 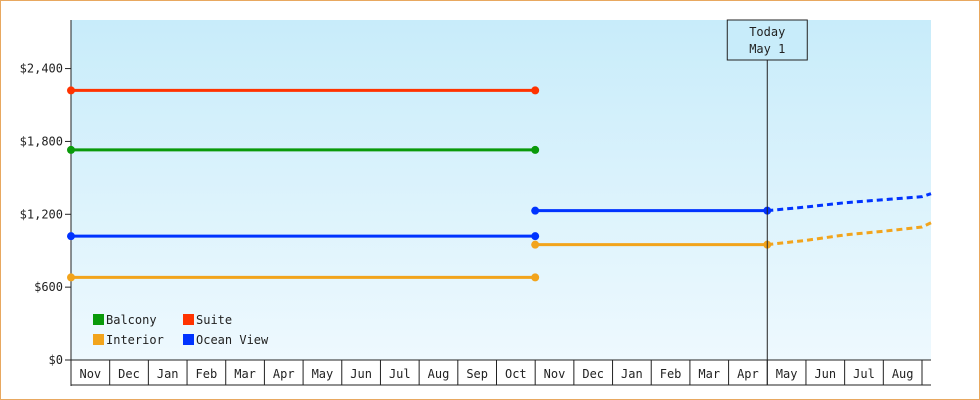 I want to click on today-label: Today, so click(x=767, y=32).